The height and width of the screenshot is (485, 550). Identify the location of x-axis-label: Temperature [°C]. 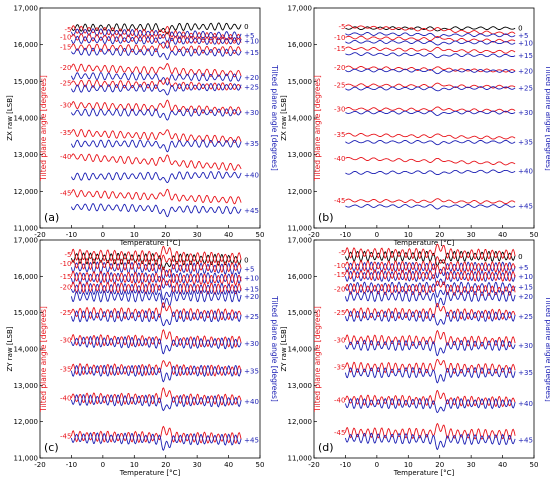
(150, 243).